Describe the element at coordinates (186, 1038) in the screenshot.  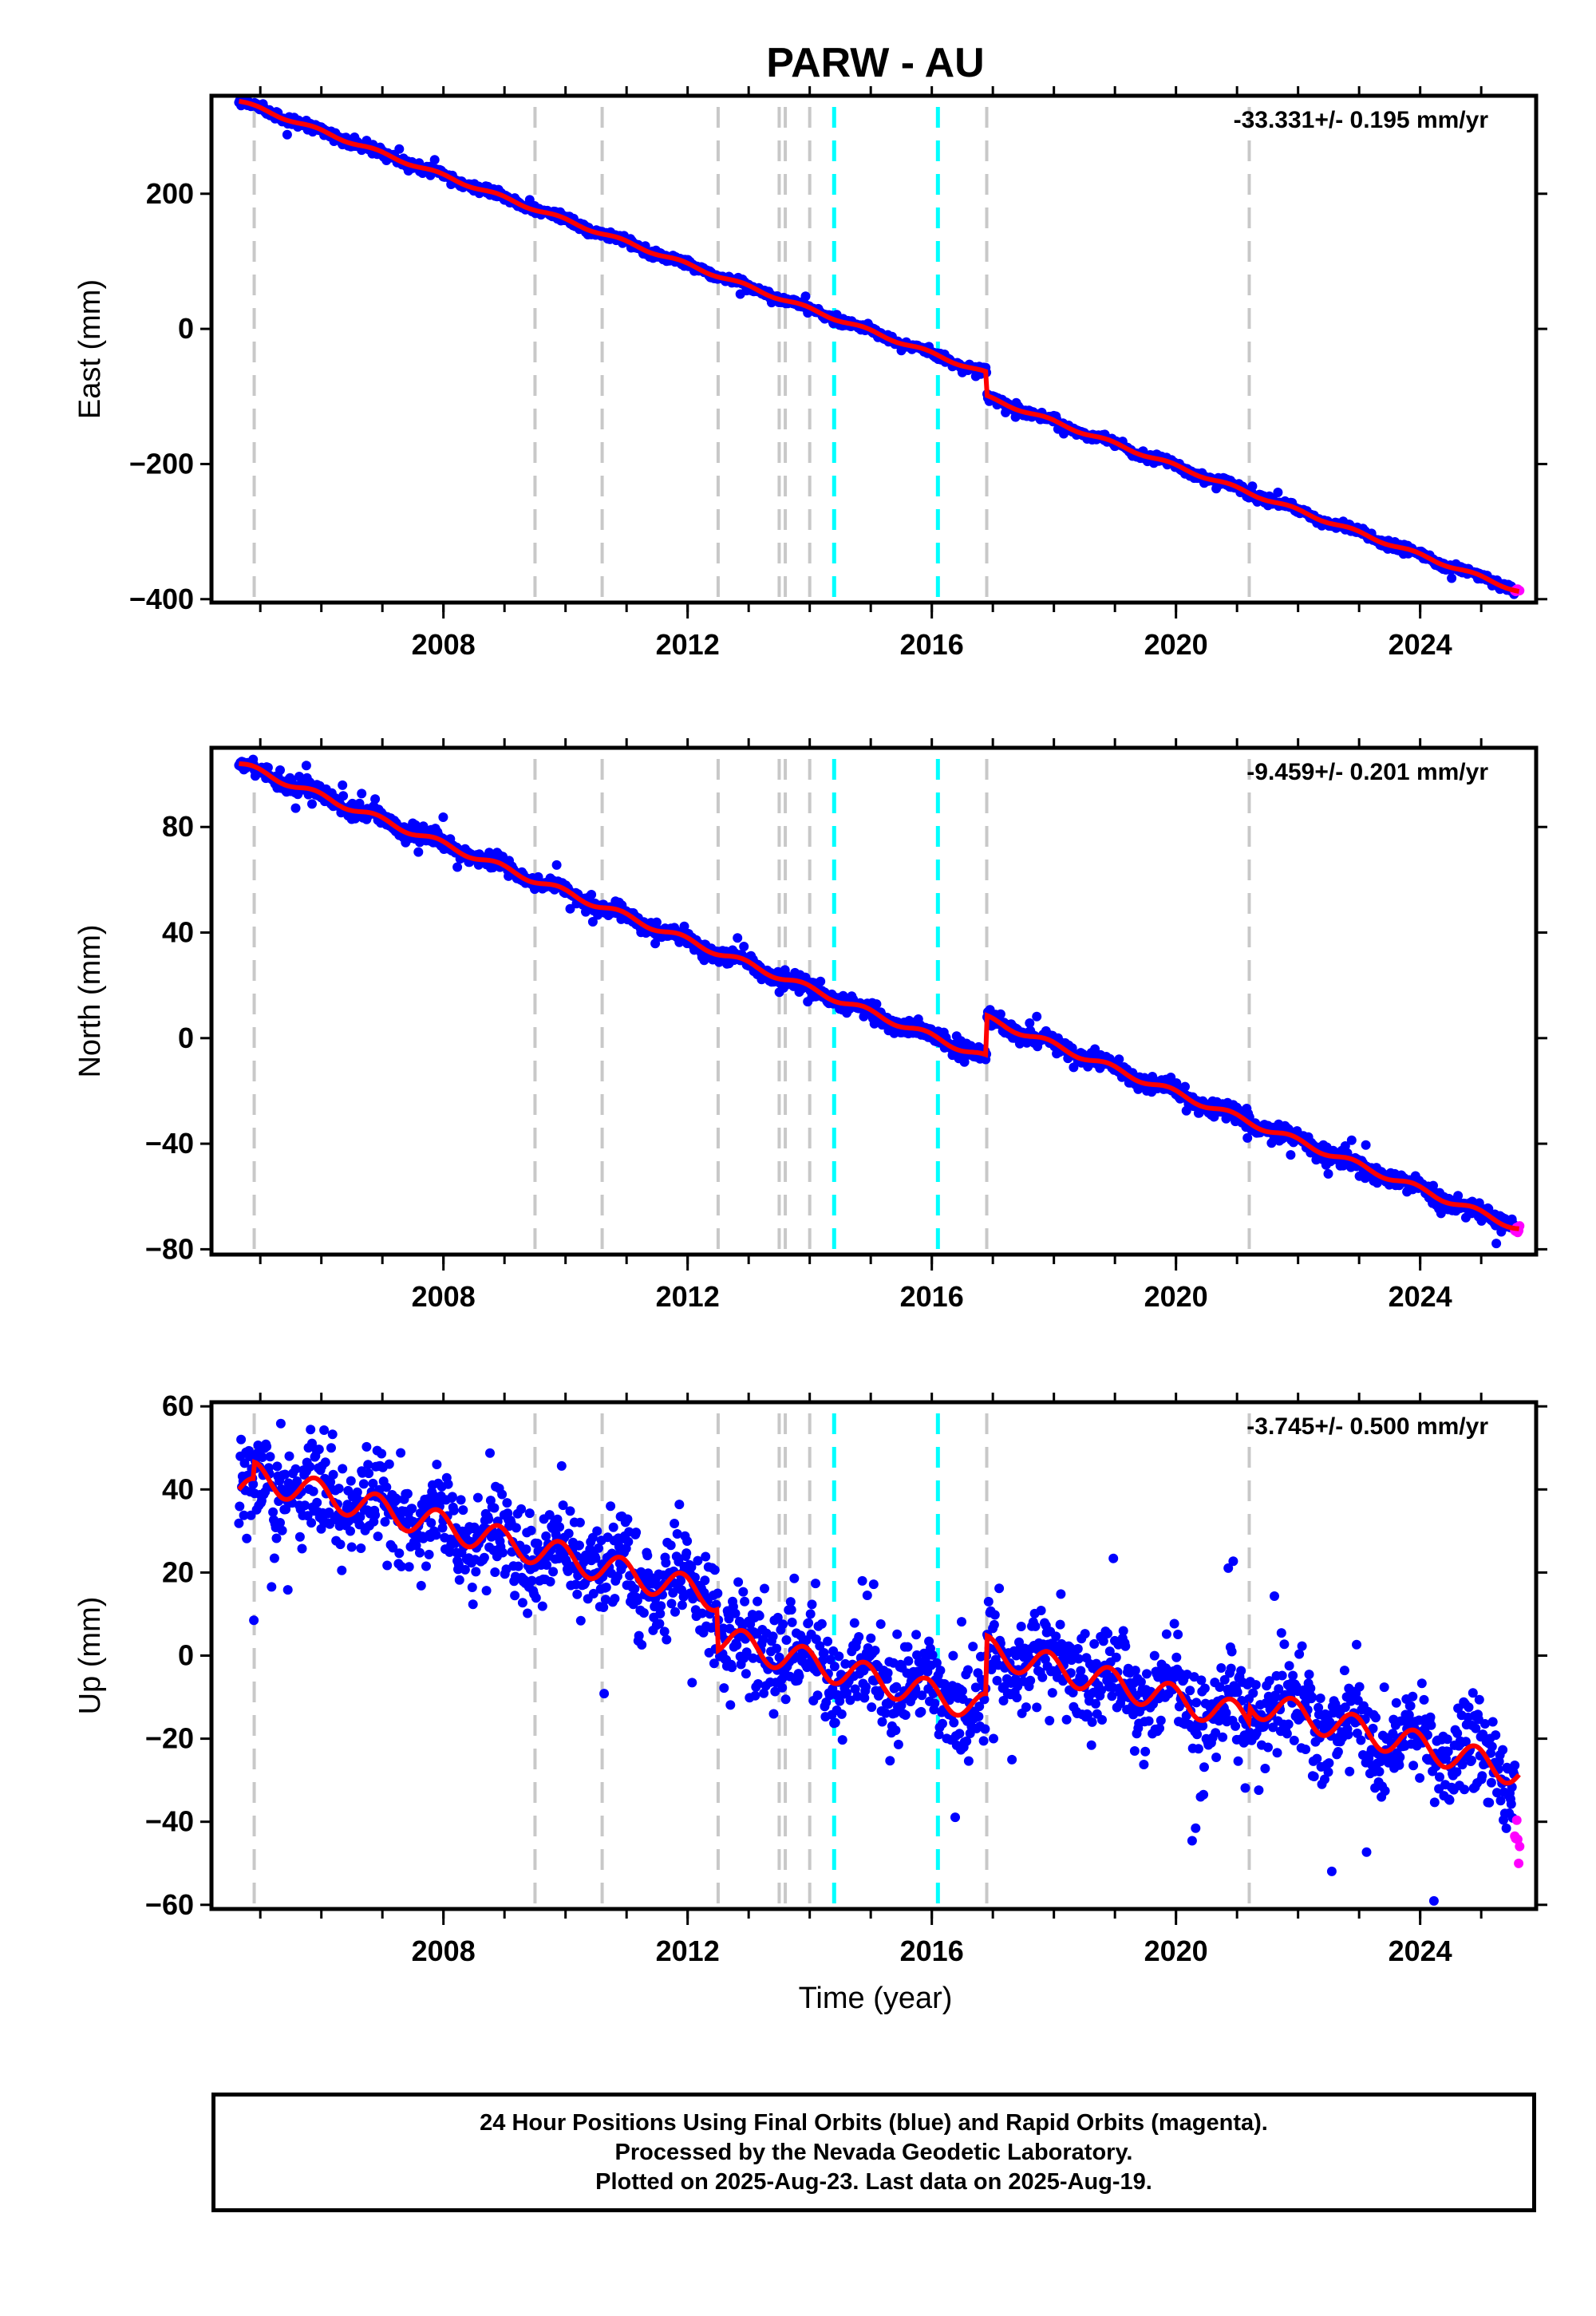
I see `y-tick-label: 0` at that location.